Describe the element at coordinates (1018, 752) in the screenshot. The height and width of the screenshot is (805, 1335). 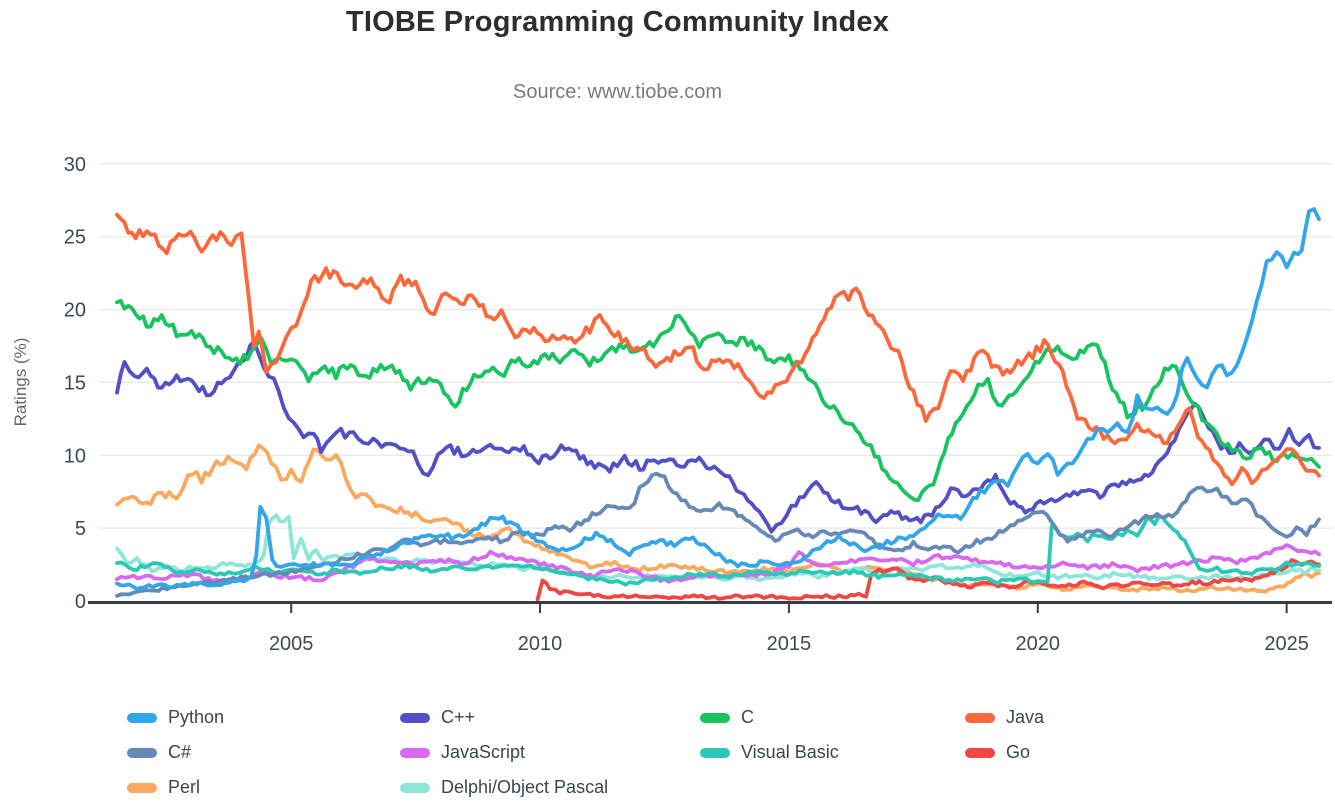
I see `legend-label-go: Go` at that location.